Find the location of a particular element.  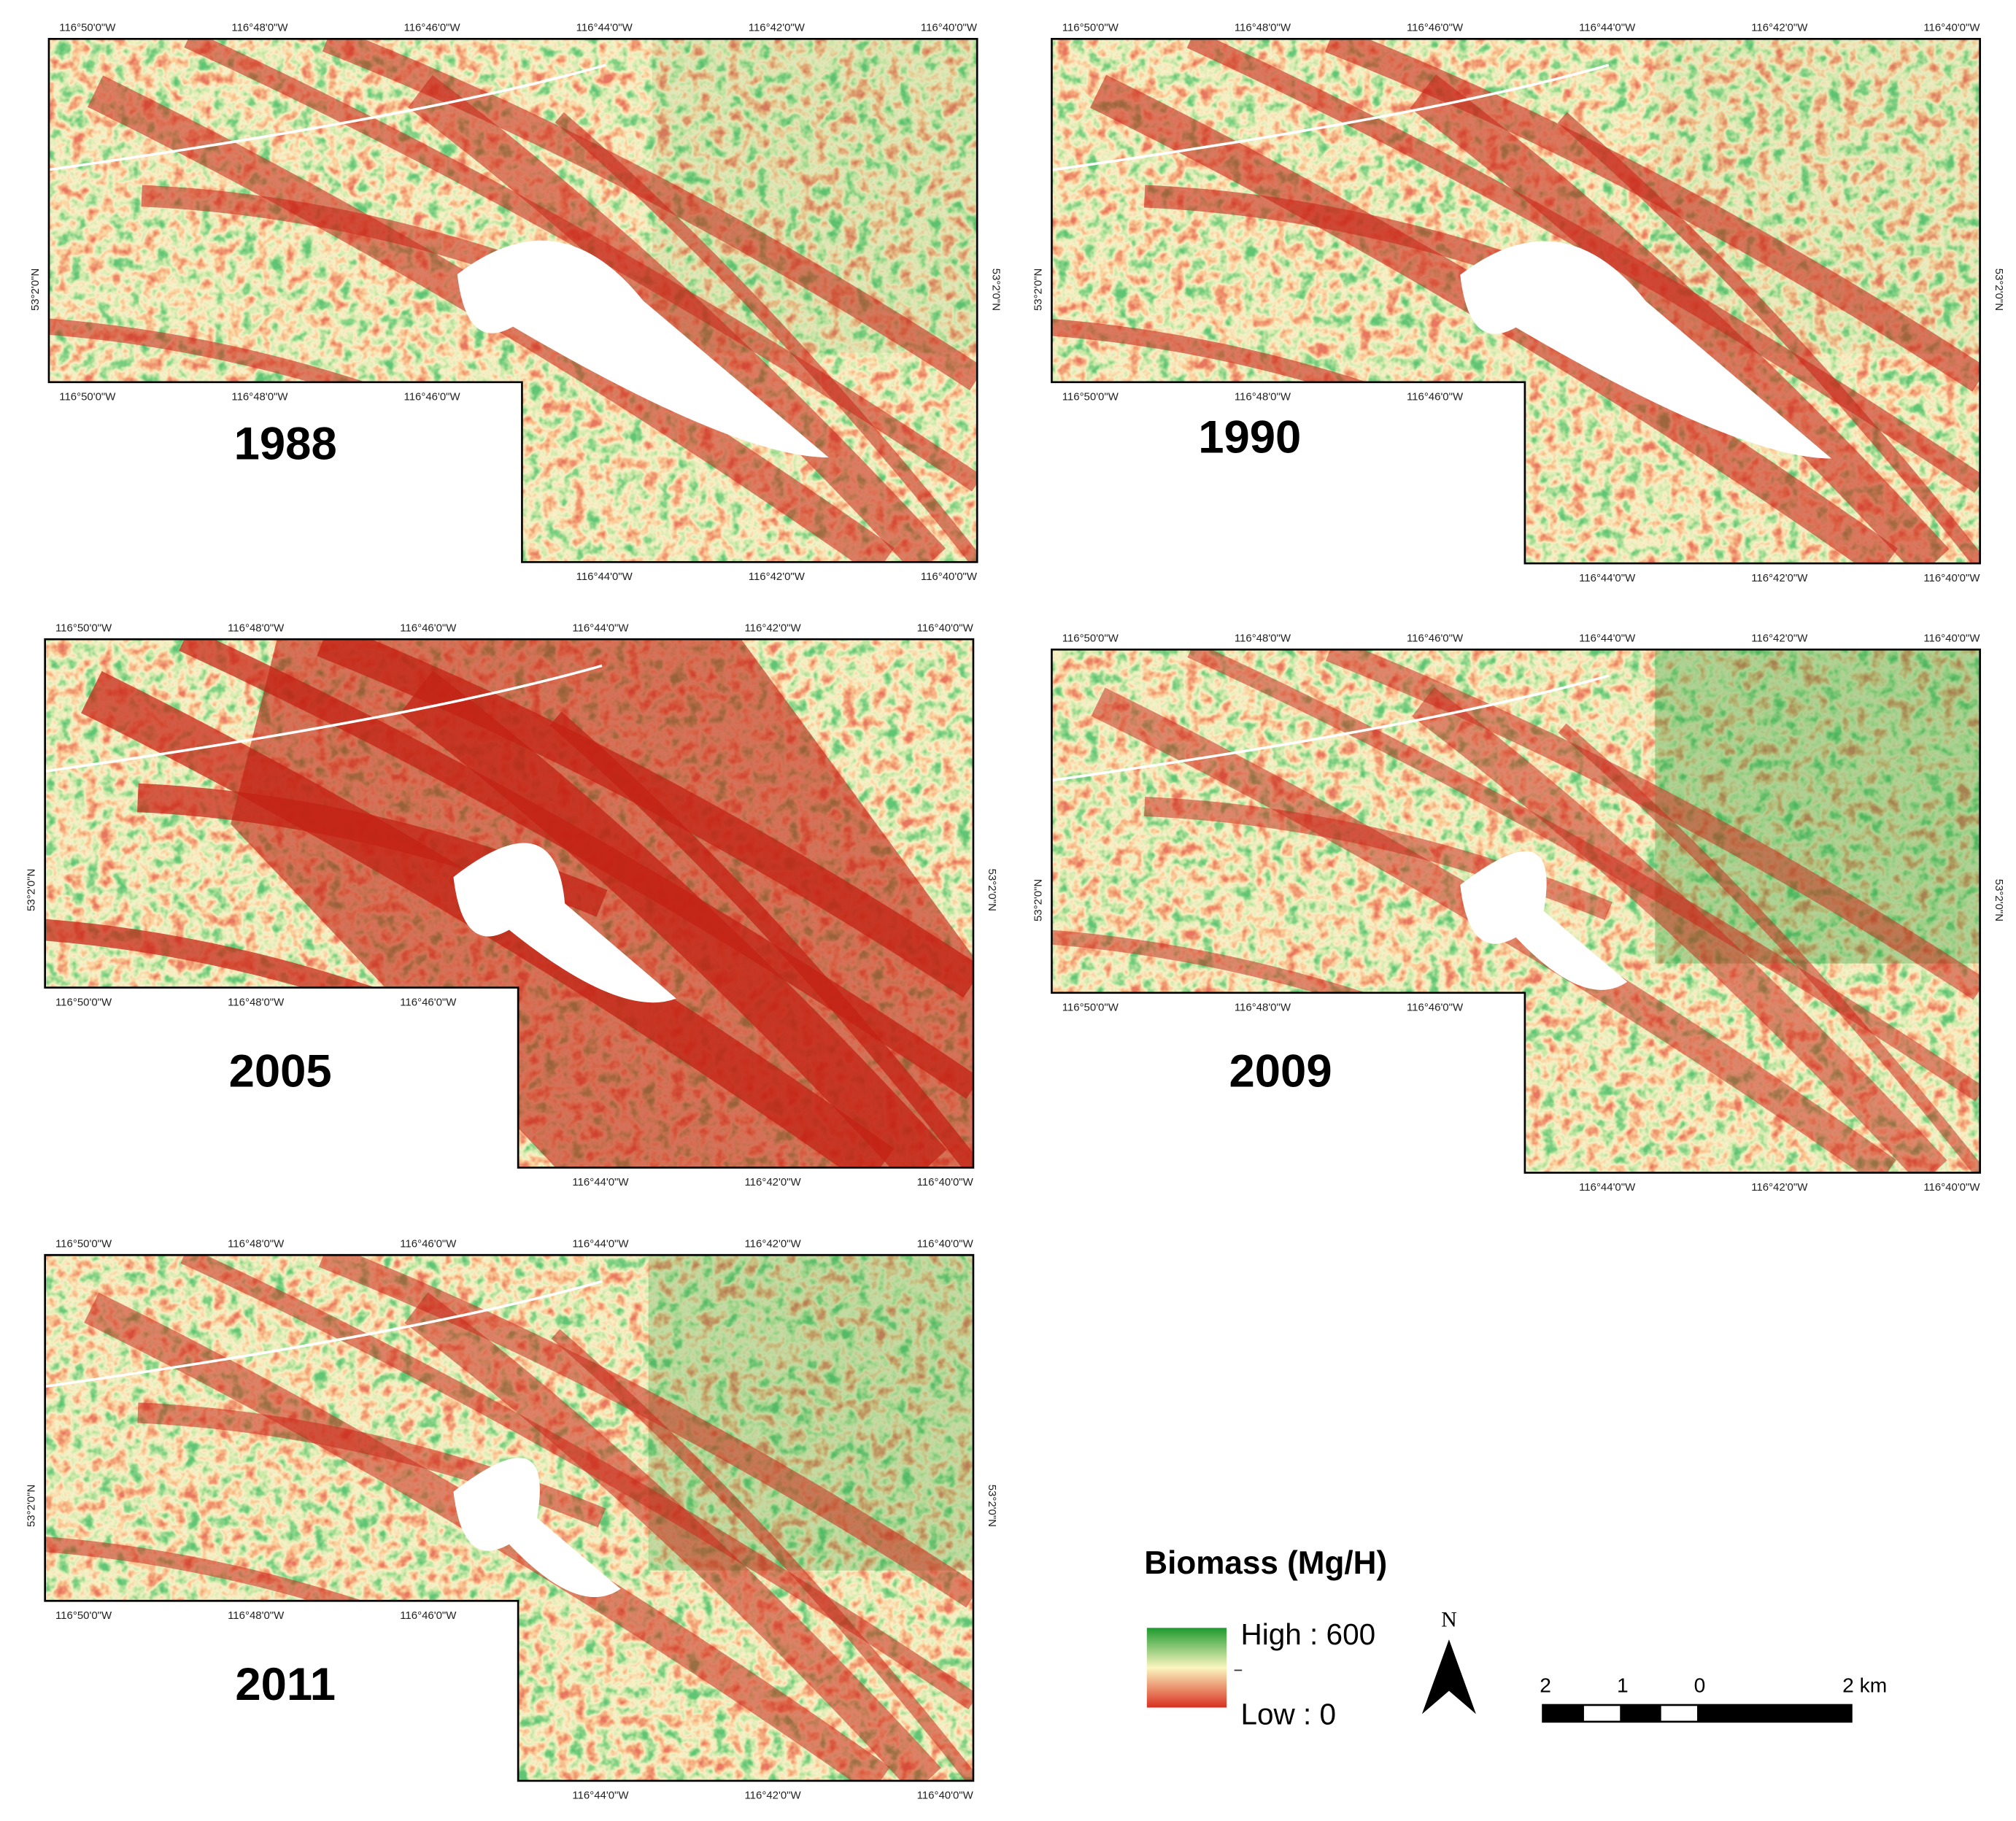

year-label: 2011 is located at coordinates (285, 1685).